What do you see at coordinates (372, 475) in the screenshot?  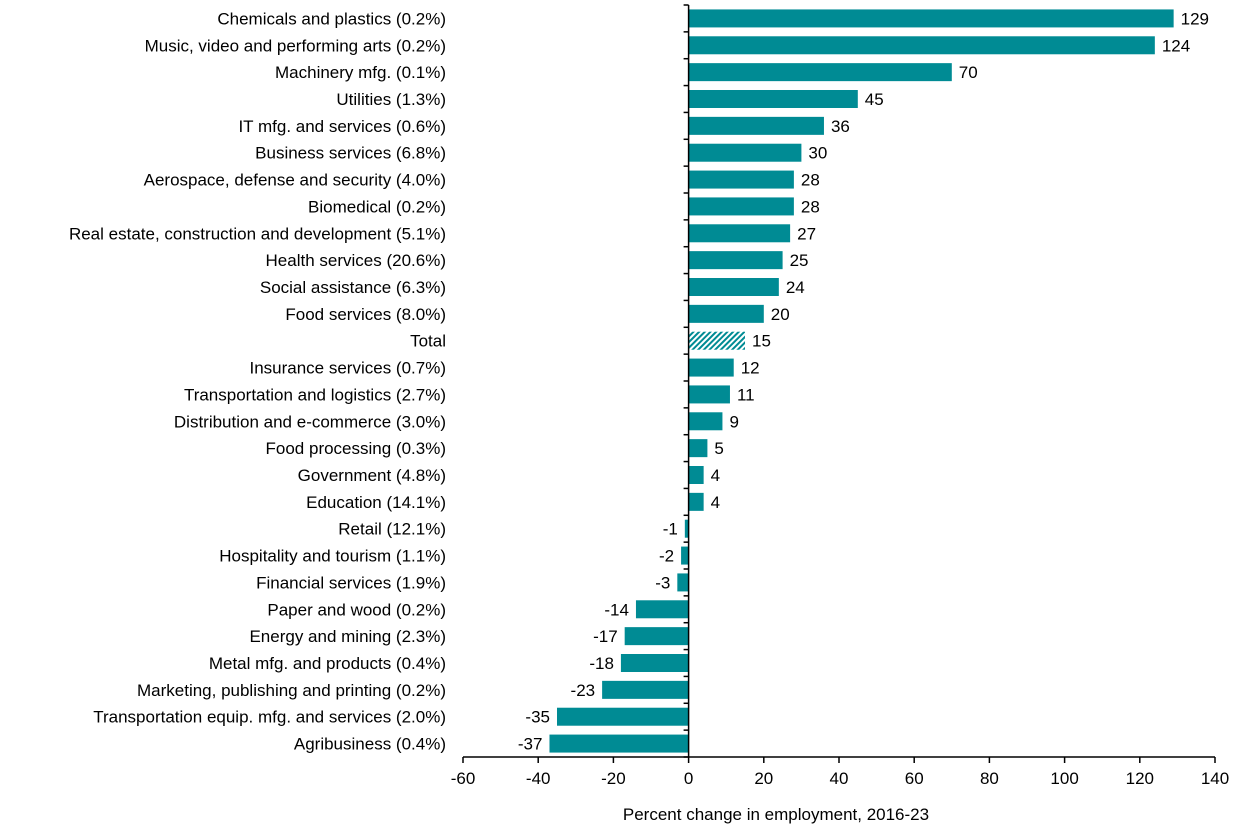 I see `category-label: Government (4.8%)` at bounding box center [372, 475].